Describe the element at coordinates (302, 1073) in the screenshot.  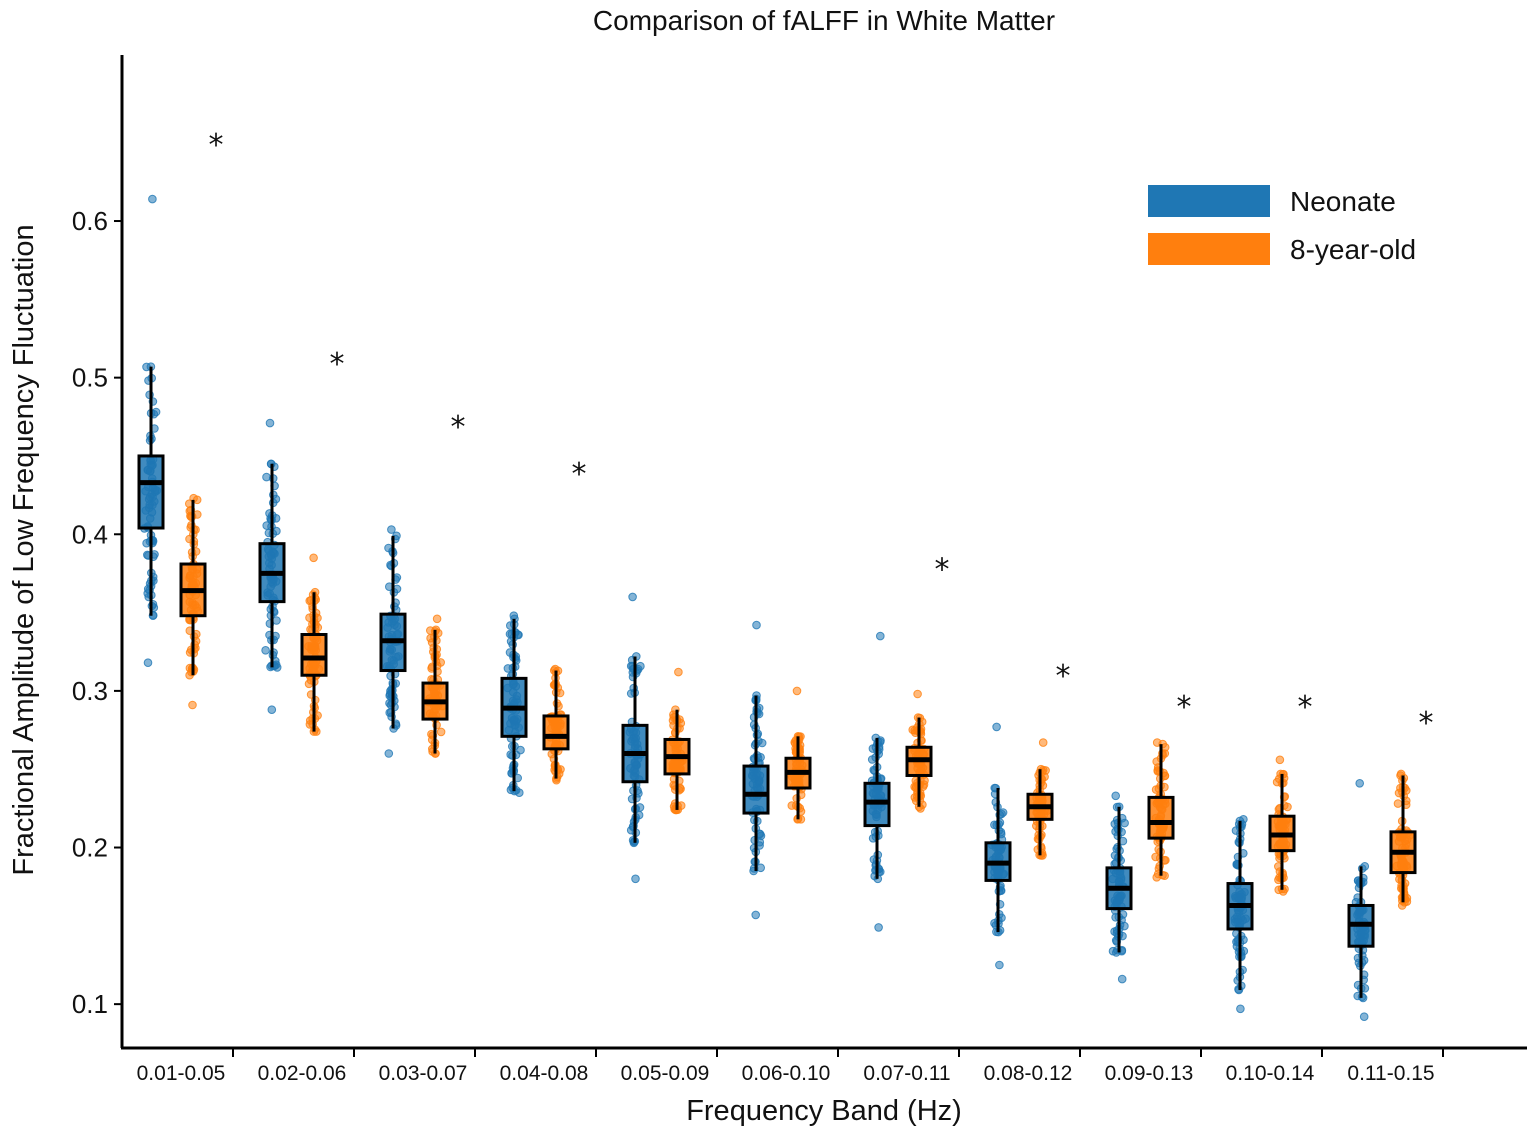
I see `x-tick-label: 0.02-0.06` at that location.